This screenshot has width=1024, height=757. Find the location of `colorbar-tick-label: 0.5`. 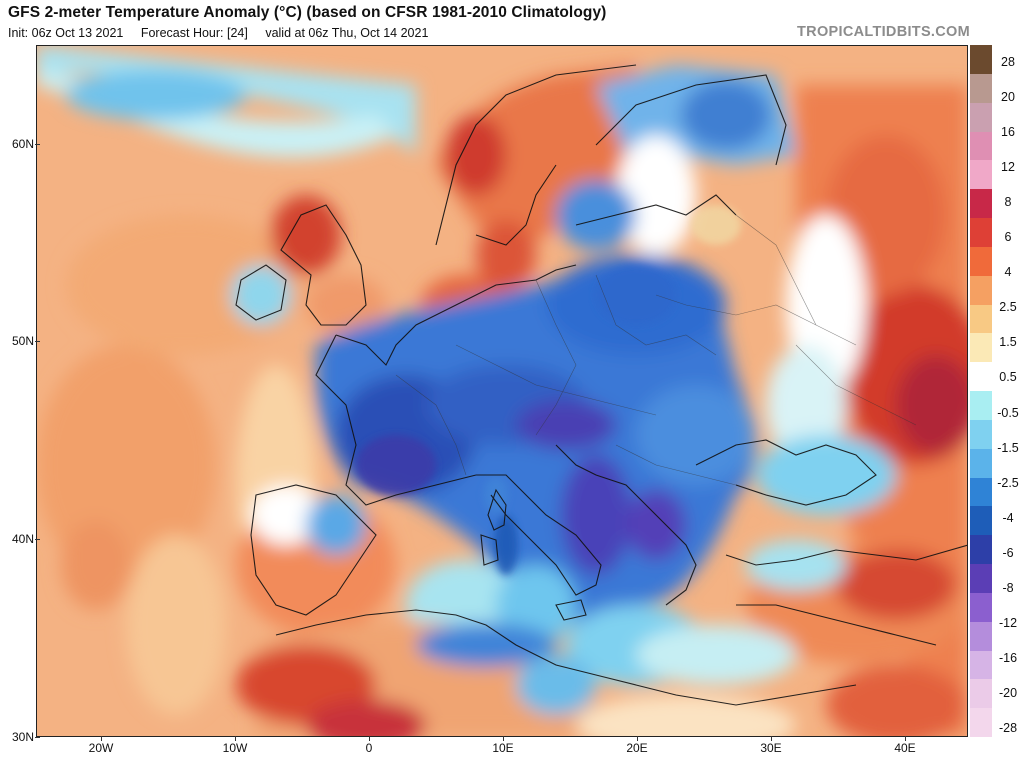

colorbar-tick-label: 0.5 is located at coordinates (1008, 377).